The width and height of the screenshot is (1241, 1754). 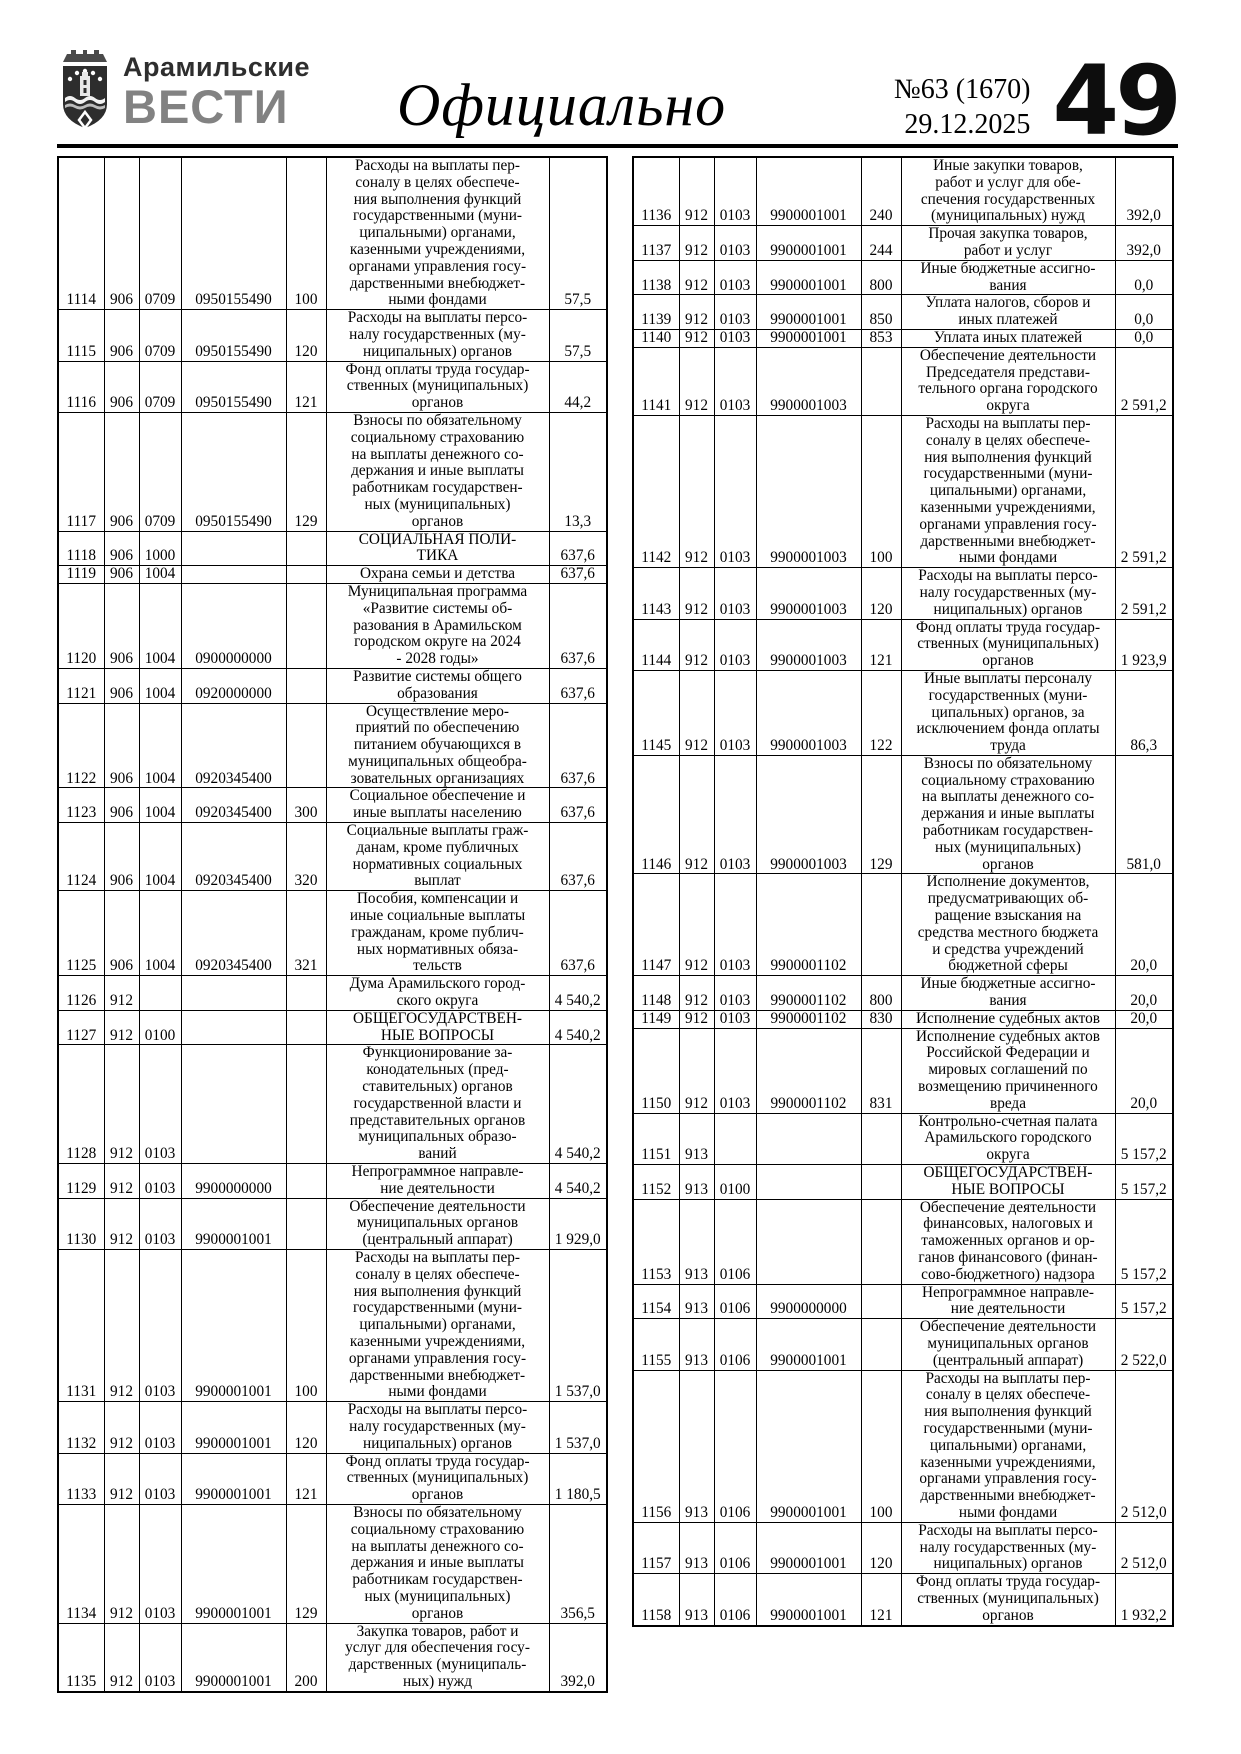 What do you see at coordinates (85, 92) in the screenshot?
I see `coat-of-arms-icon` at bounding box center [85, 92].